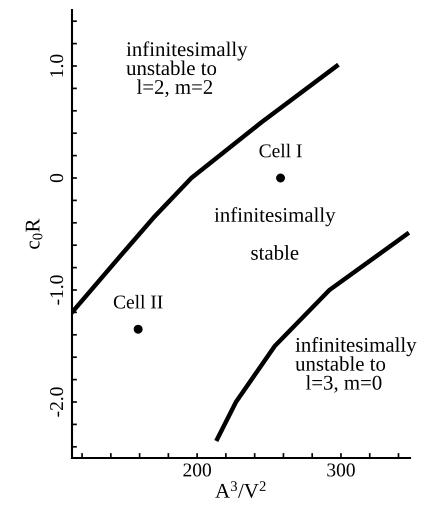 The image size is (424, 512). Describe the element at coordinates (187, 69) in the screenshot. I see `annotation: infinitesimally unstable to l=2, m=2` at that location.